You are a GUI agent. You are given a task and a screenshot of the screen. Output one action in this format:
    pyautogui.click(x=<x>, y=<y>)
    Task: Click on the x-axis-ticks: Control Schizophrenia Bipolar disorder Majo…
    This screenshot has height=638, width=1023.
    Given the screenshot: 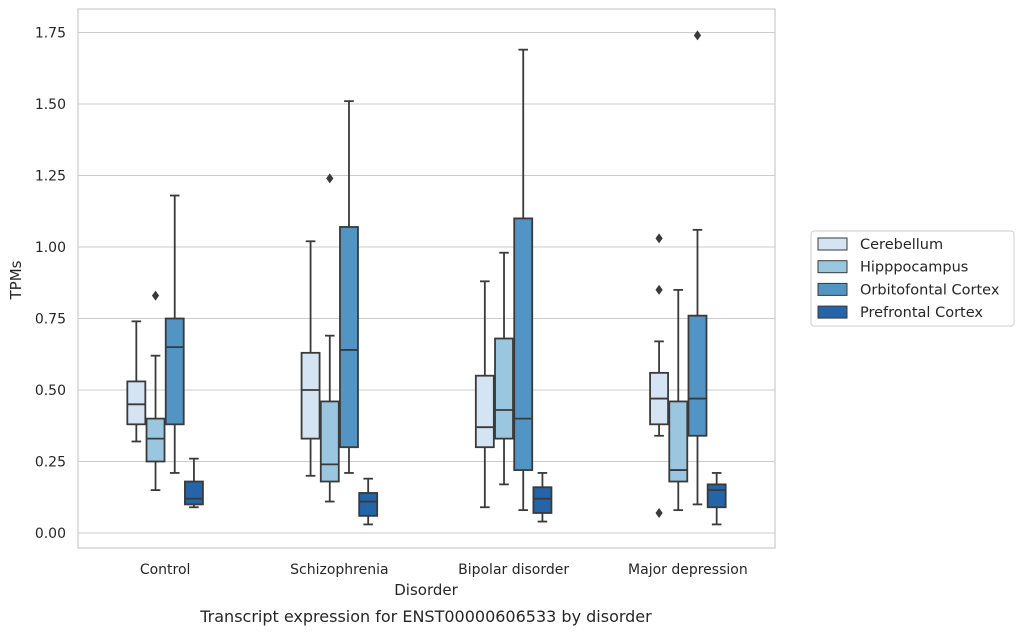 What is the action you would take?
    pyautogui.click(x=444, y=570)
    